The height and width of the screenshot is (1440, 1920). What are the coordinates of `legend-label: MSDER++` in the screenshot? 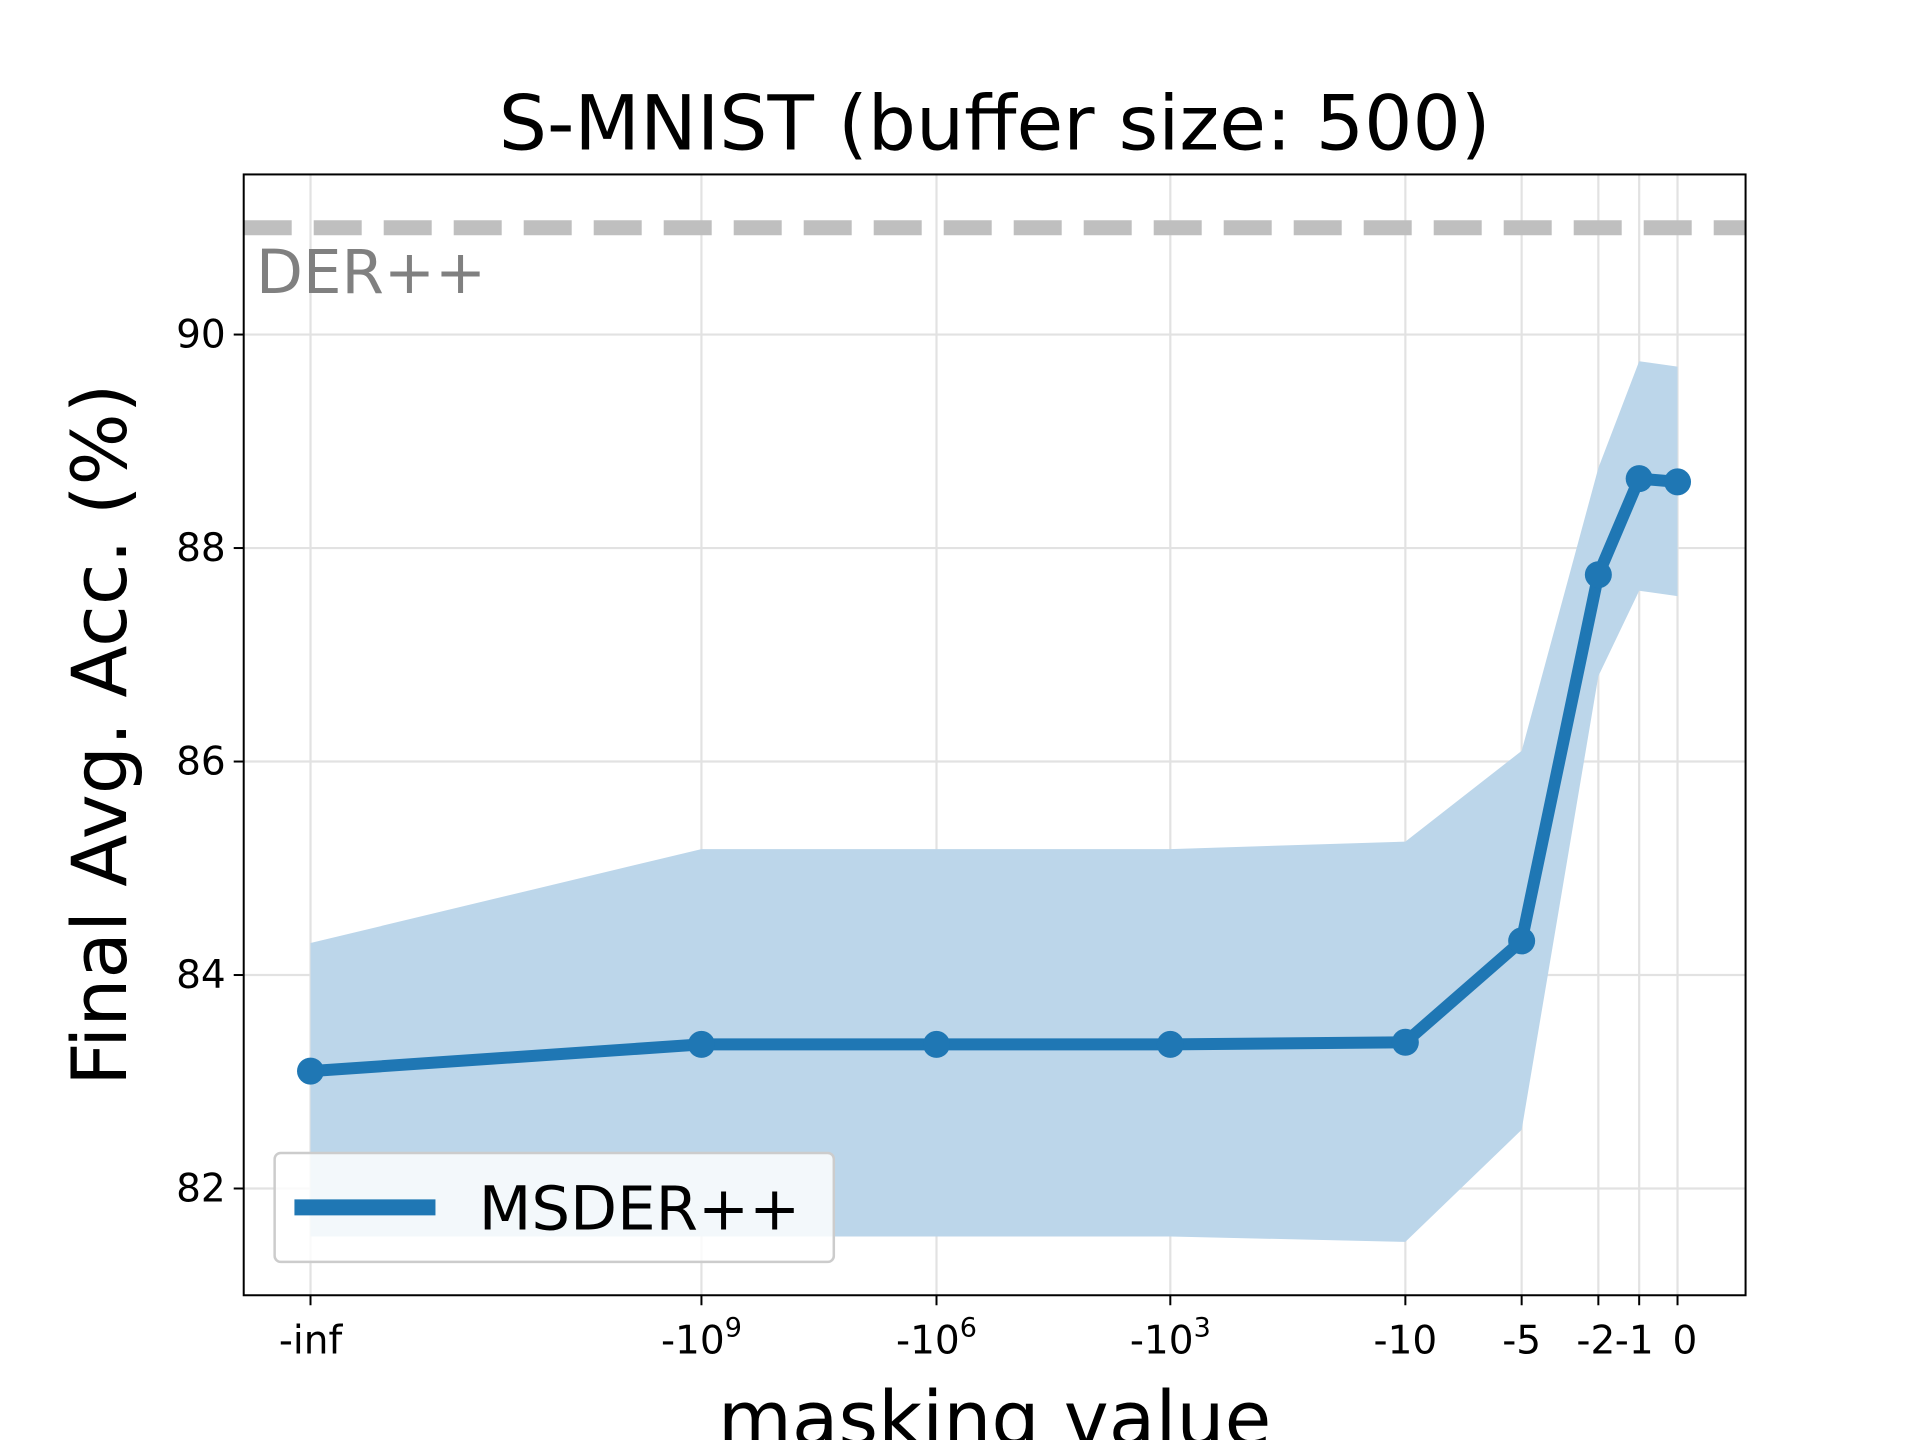 It's located at (639, 1208).